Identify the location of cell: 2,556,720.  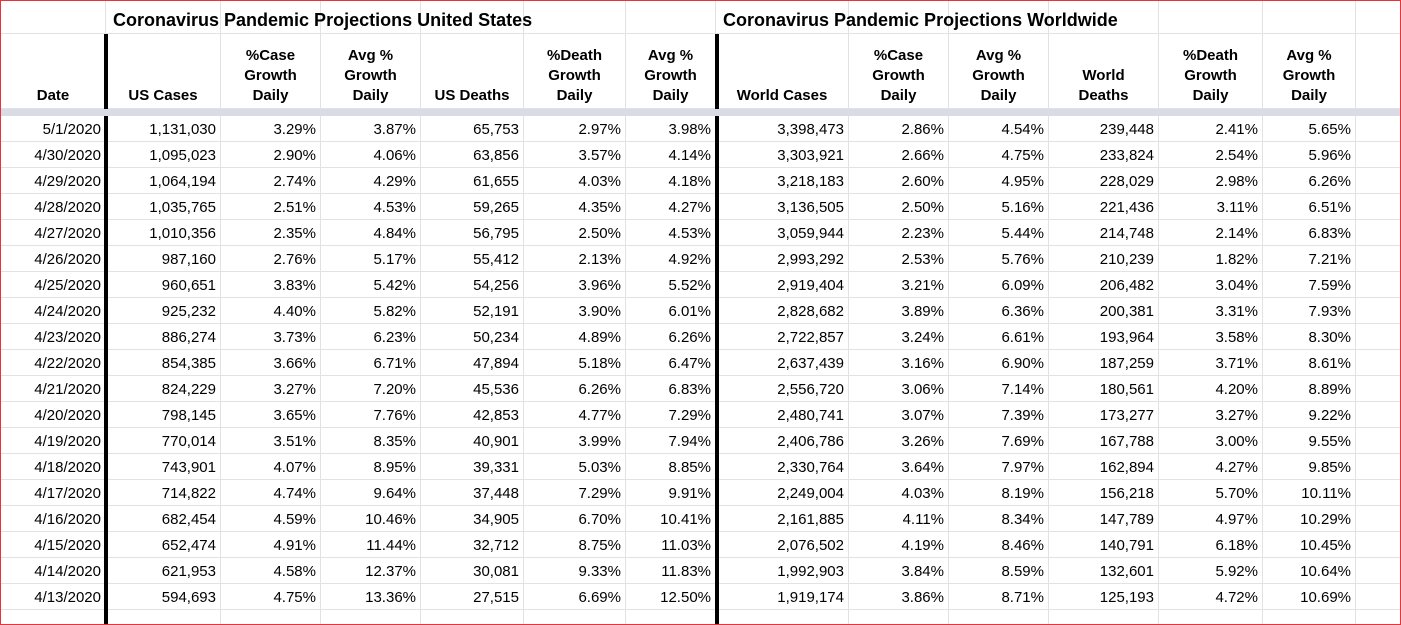
(782, 389).